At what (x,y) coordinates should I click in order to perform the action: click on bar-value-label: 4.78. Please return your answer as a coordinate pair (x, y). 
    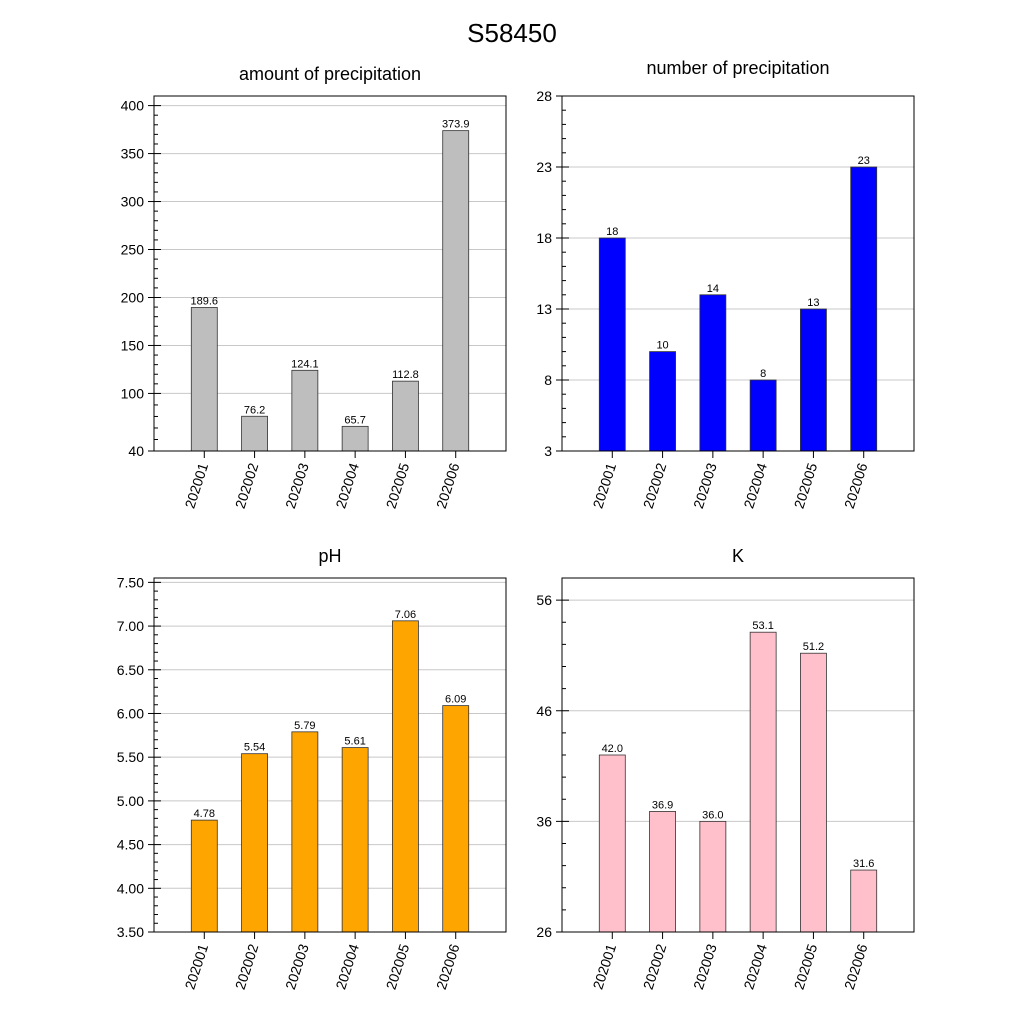
    Looking at the image, I should click on (204, 814).